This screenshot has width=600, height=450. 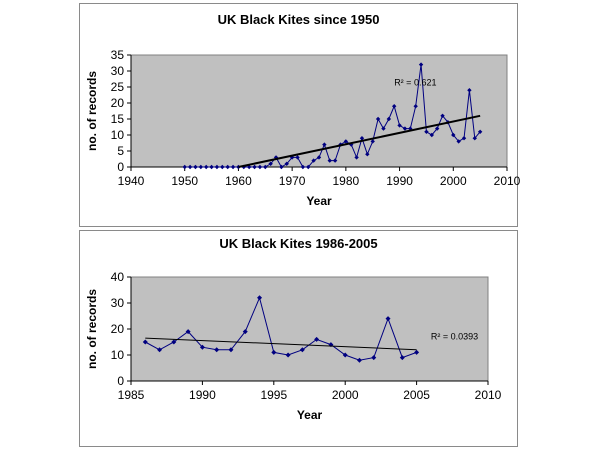 What do you see at coordinates (120, 151) in the screenshot?
I see `y-tick-label: 5` at bounding box center [120, 151].